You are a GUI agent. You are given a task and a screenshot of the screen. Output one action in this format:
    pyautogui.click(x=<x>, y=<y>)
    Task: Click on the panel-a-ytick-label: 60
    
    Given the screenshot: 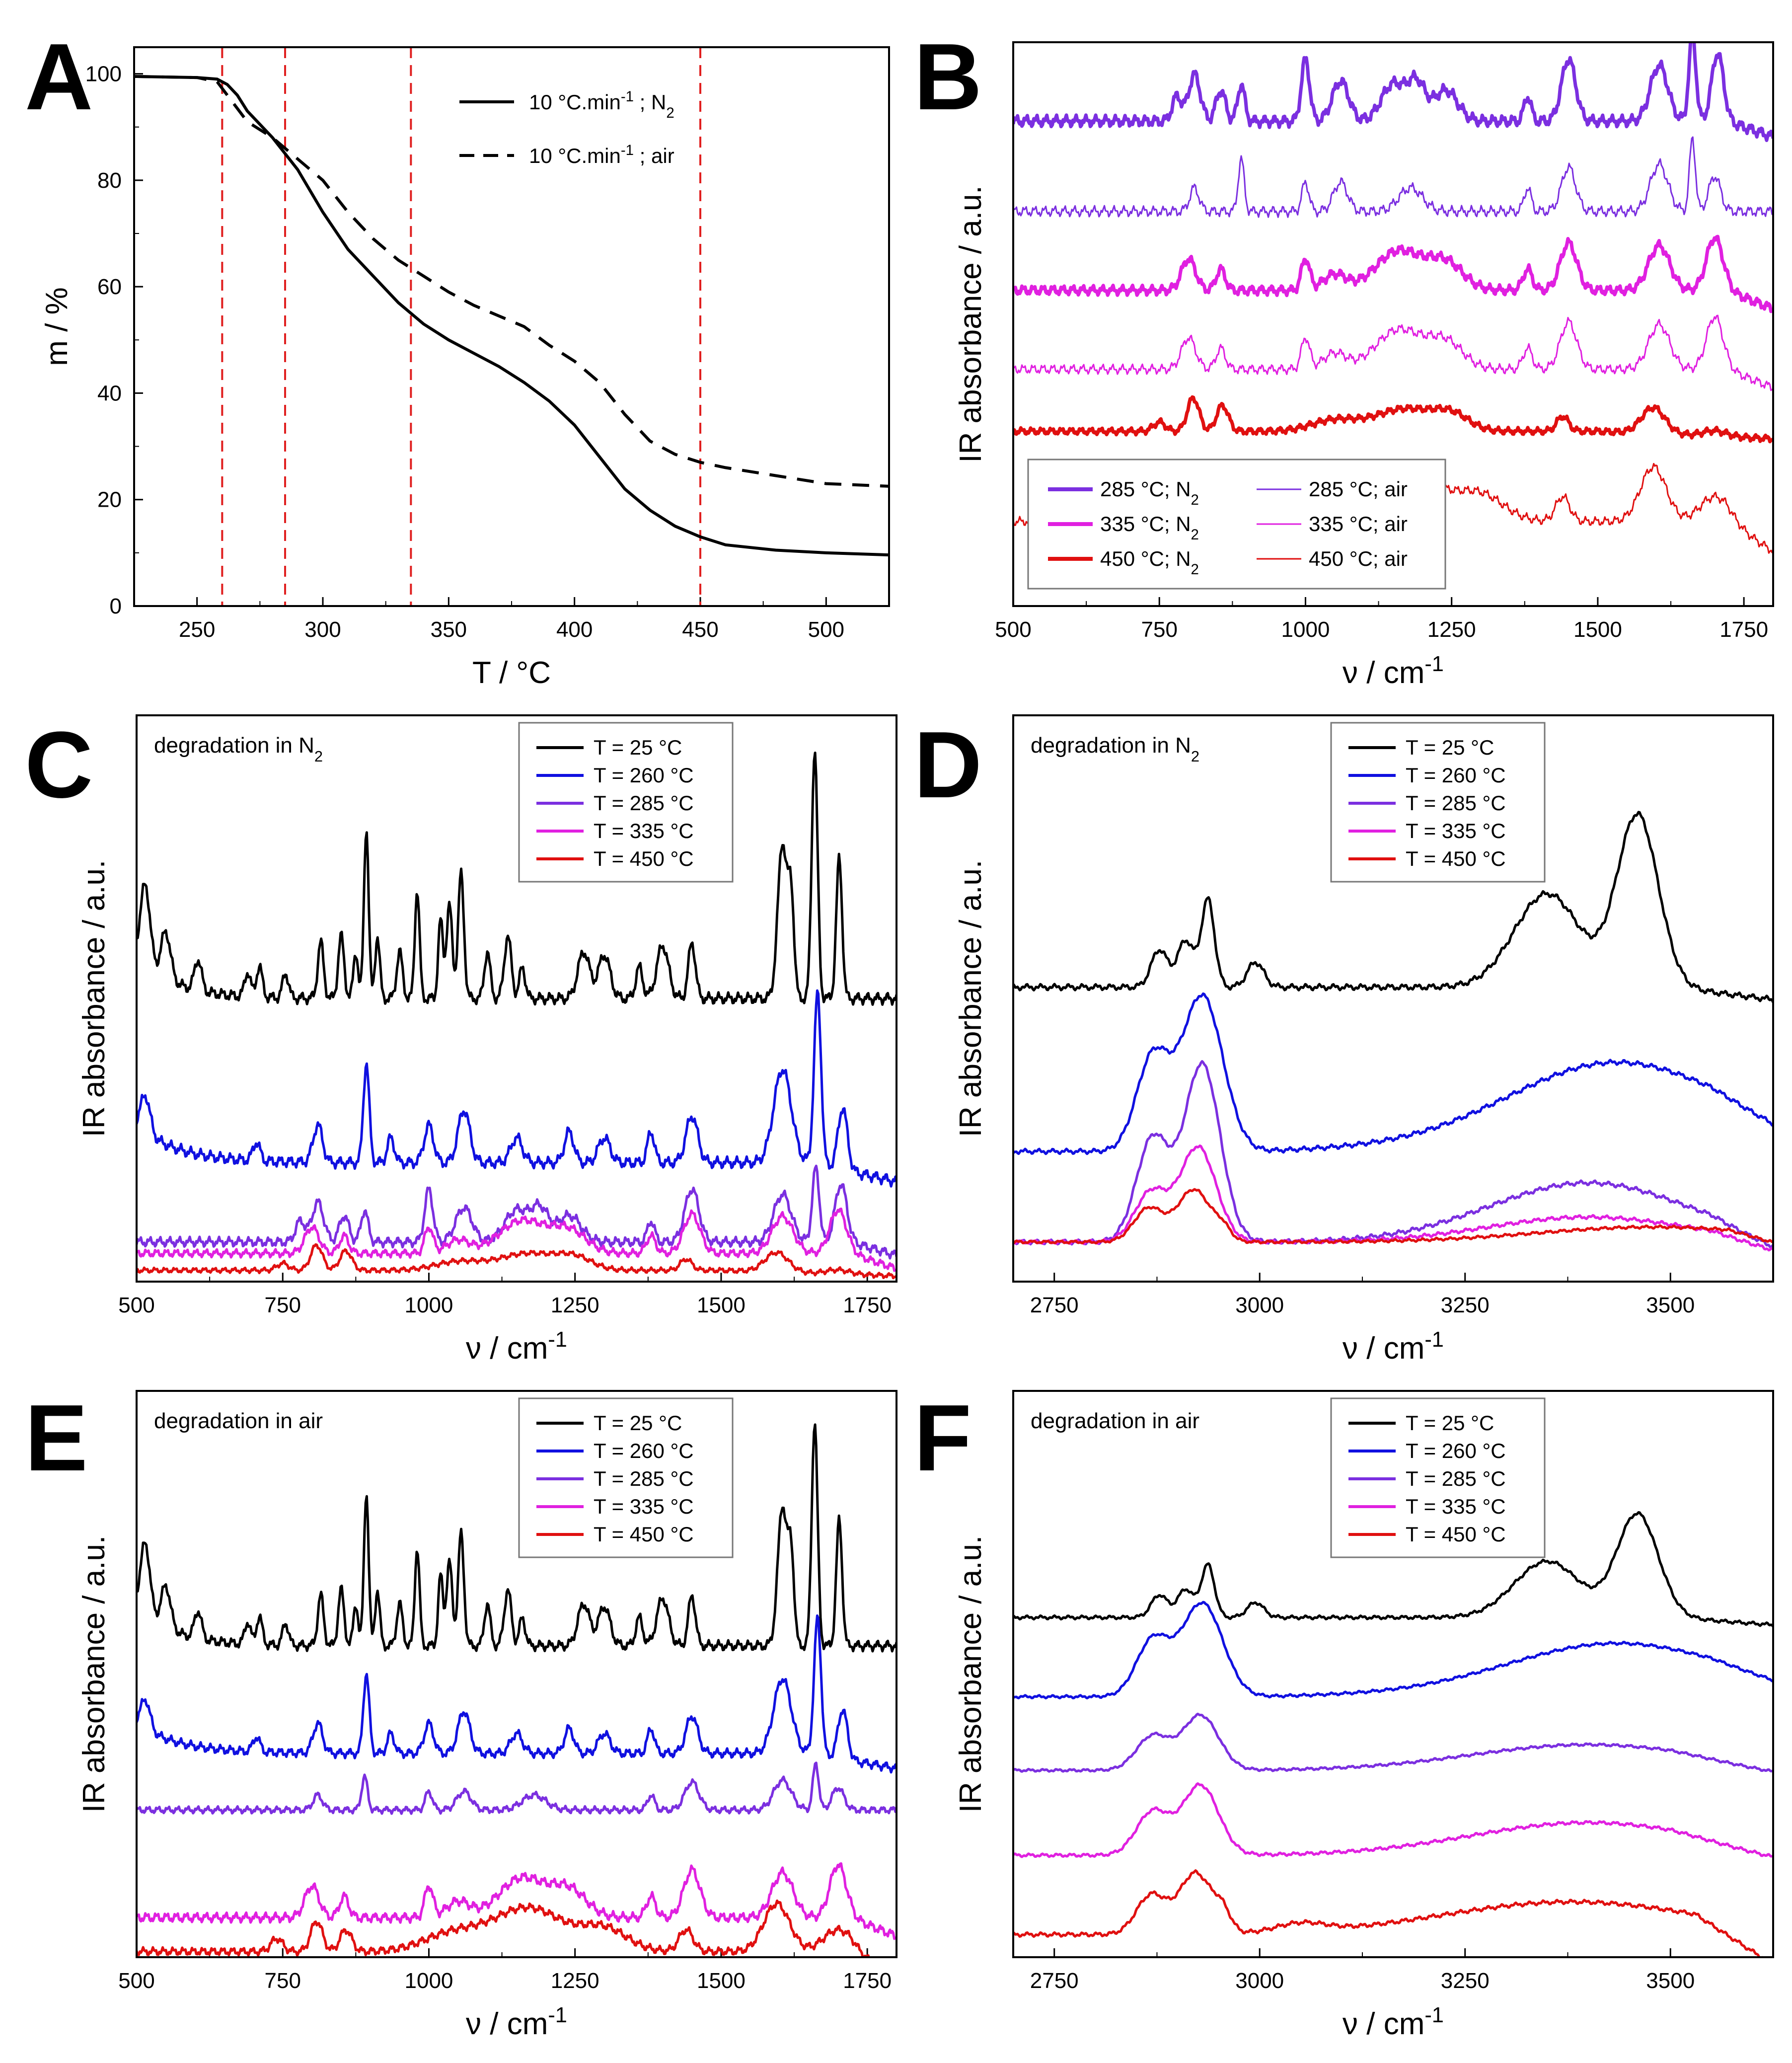 What is the action you would take?
    pyautogui.click(x=110, y=287)
    